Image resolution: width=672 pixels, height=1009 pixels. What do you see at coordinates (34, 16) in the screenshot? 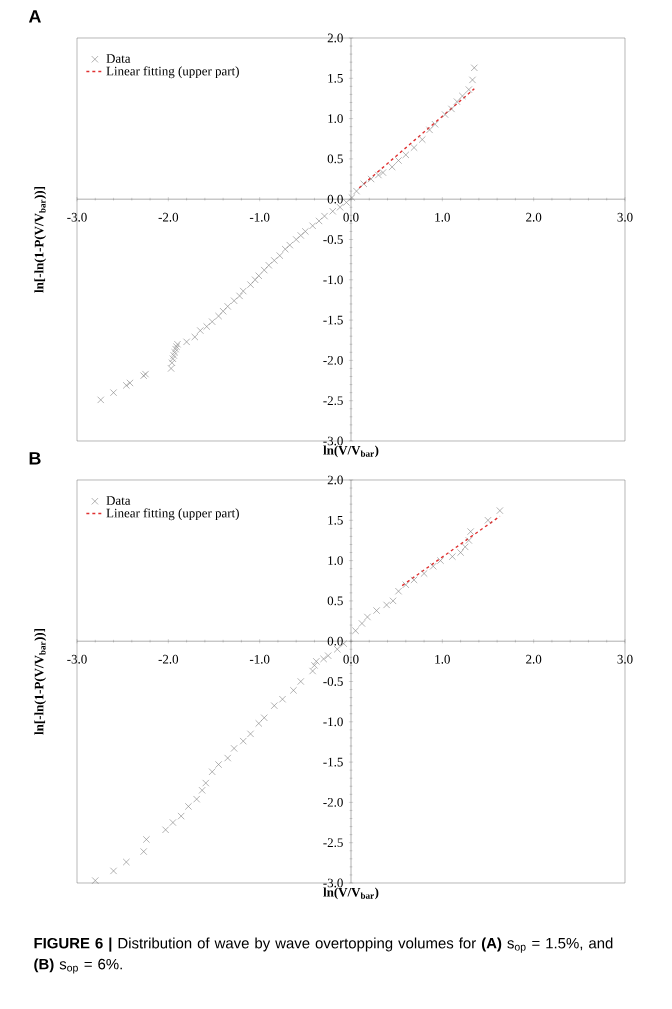
I see `chart-title: A` at bounding box center [34, 16].